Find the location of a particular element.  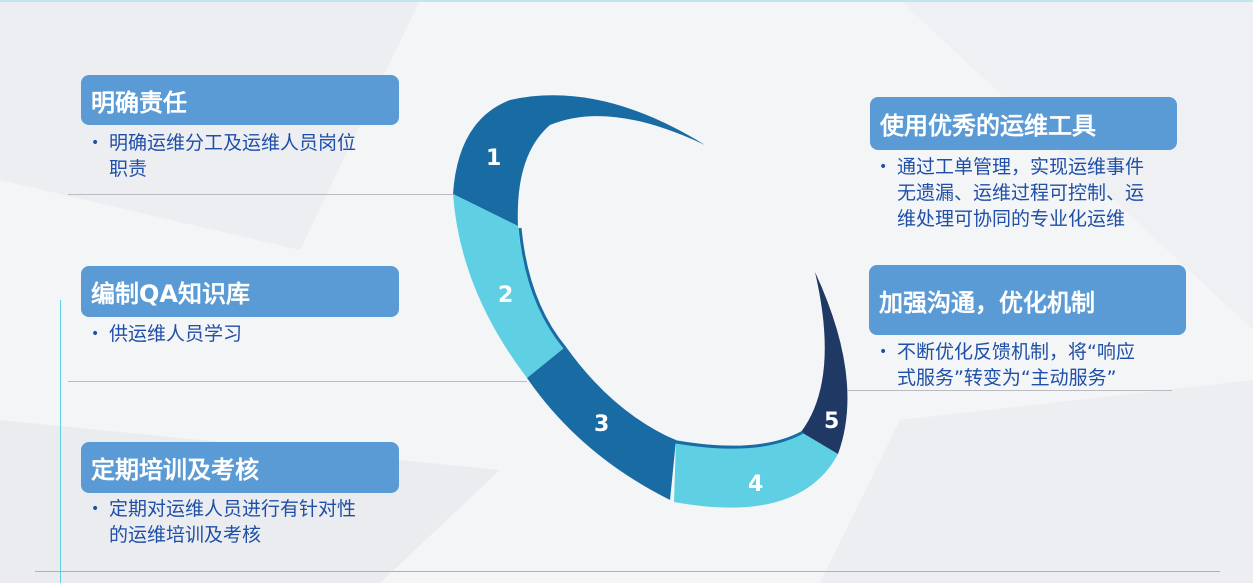

desc-line: 通过工单管理，实现运维事件 is located at coordinates (1021, 167).